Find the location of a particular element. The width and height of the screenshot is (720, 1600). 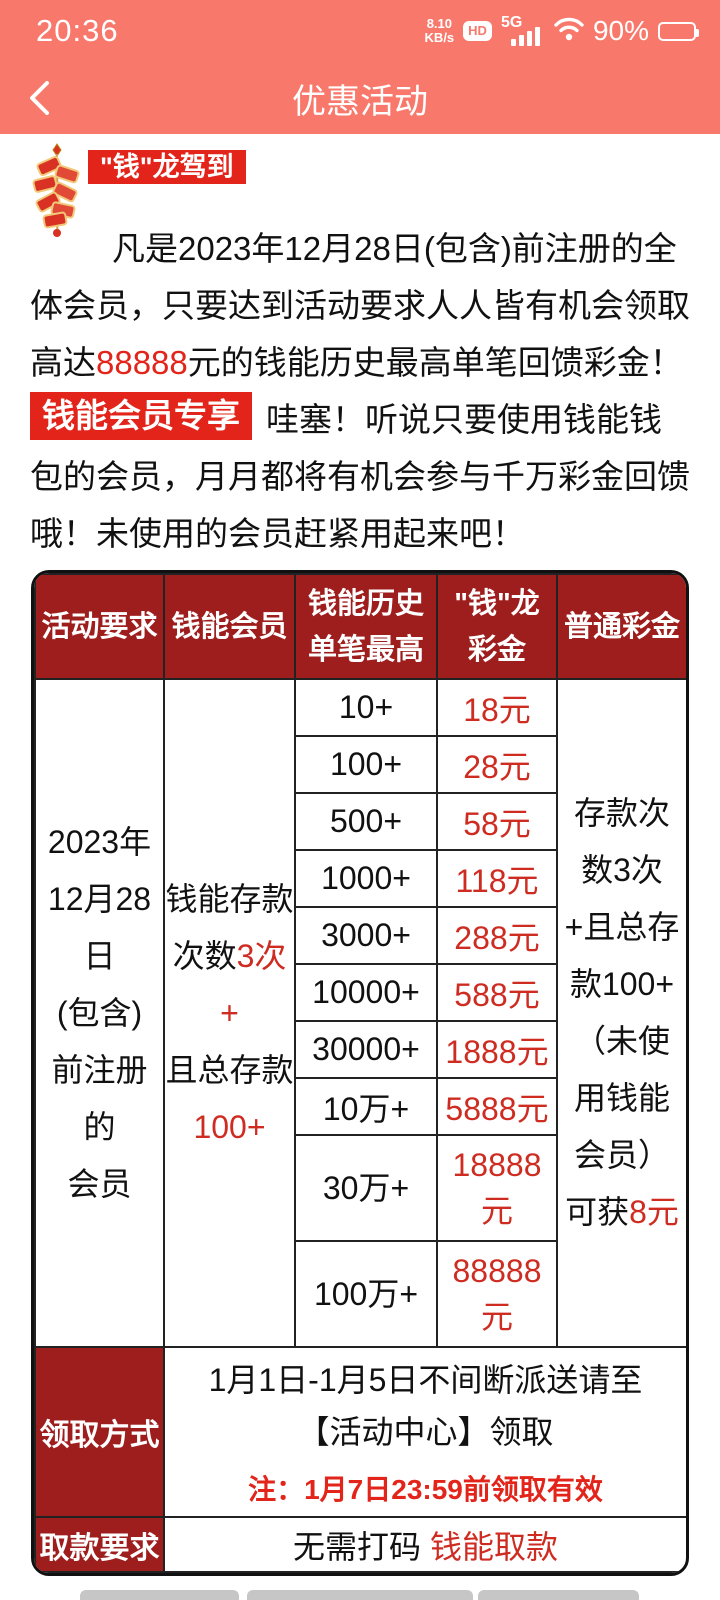

deposit-cell: 500+ is located at coordinates (366, 821).